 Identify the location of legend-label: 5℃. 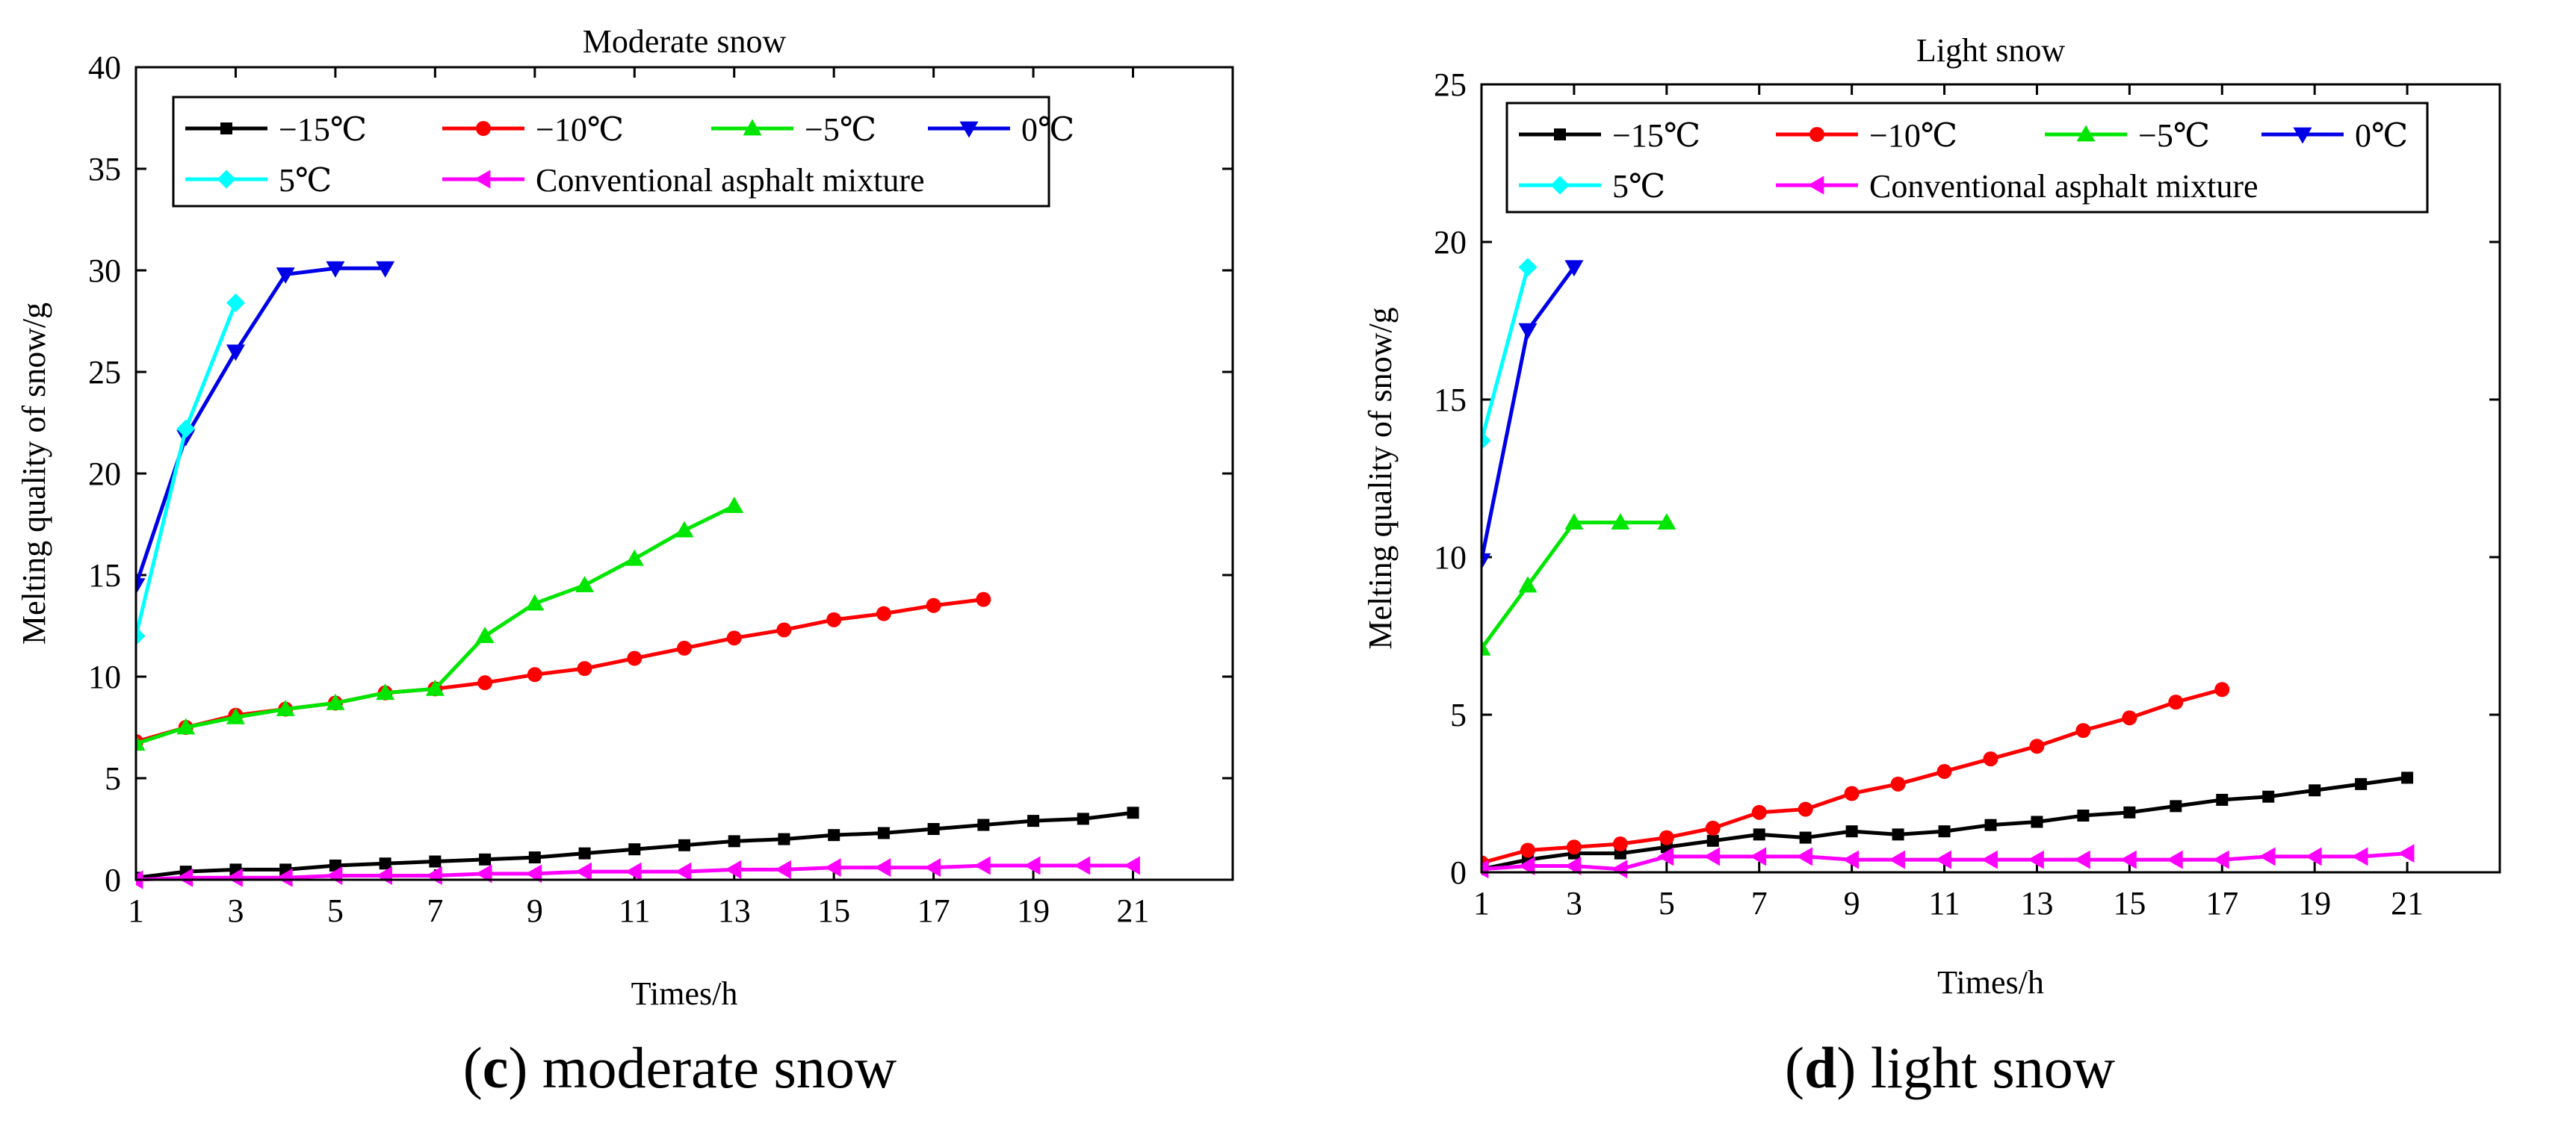
(305, 180).